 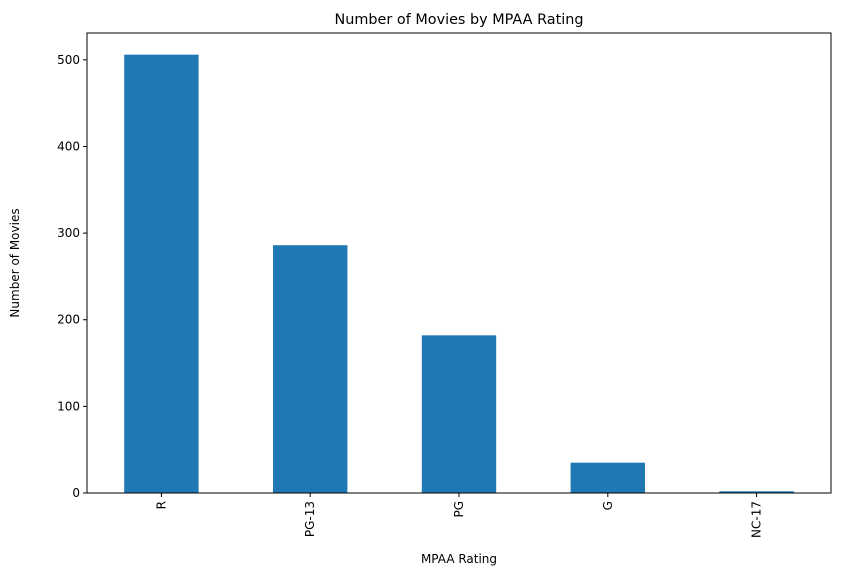 I want to click on y-tick-label-300: 300, so click(x=68, y=233).